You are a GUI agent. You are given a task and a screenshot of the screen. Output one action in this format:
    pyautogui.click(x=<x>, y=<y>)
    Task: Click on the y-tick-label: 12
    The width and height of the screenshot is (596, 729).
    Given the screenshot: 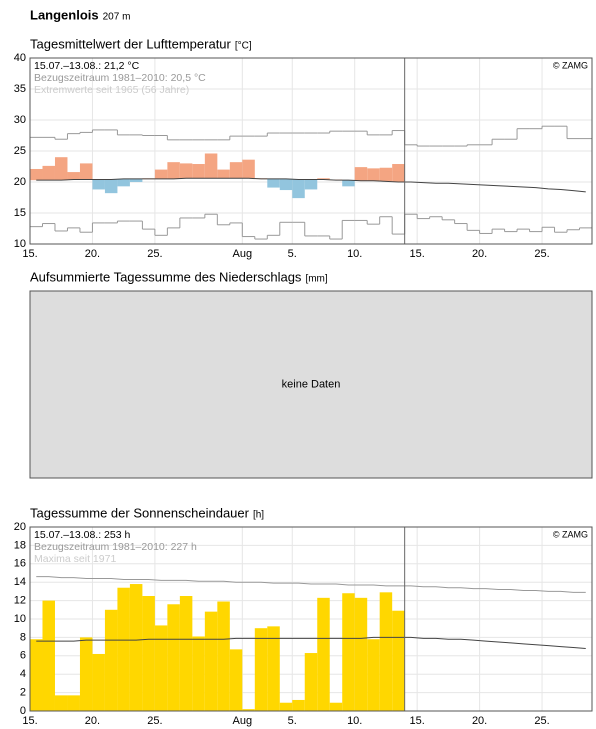 What is the action you would take?
    pyautogui.click(x=20, y=601)
    